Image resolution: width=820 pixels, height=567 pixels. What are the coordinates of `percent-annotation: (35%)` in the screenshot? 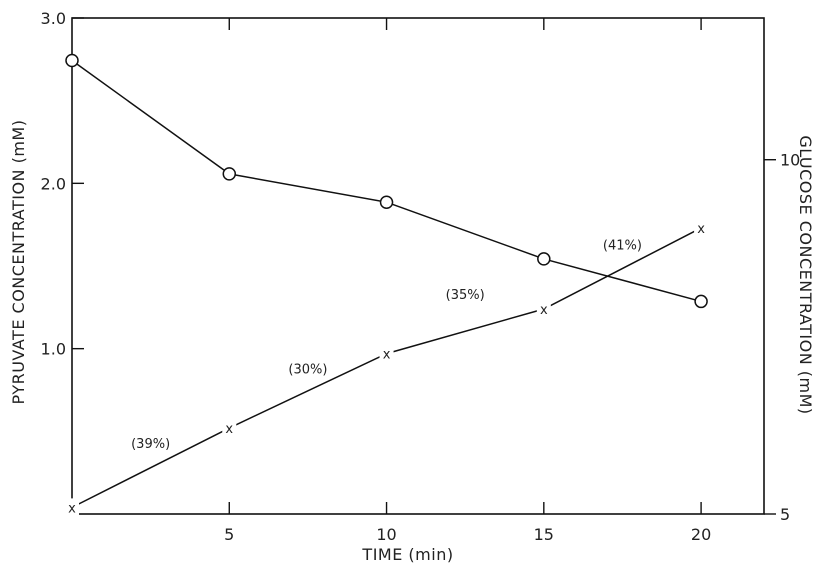 It's located at (465, 295).